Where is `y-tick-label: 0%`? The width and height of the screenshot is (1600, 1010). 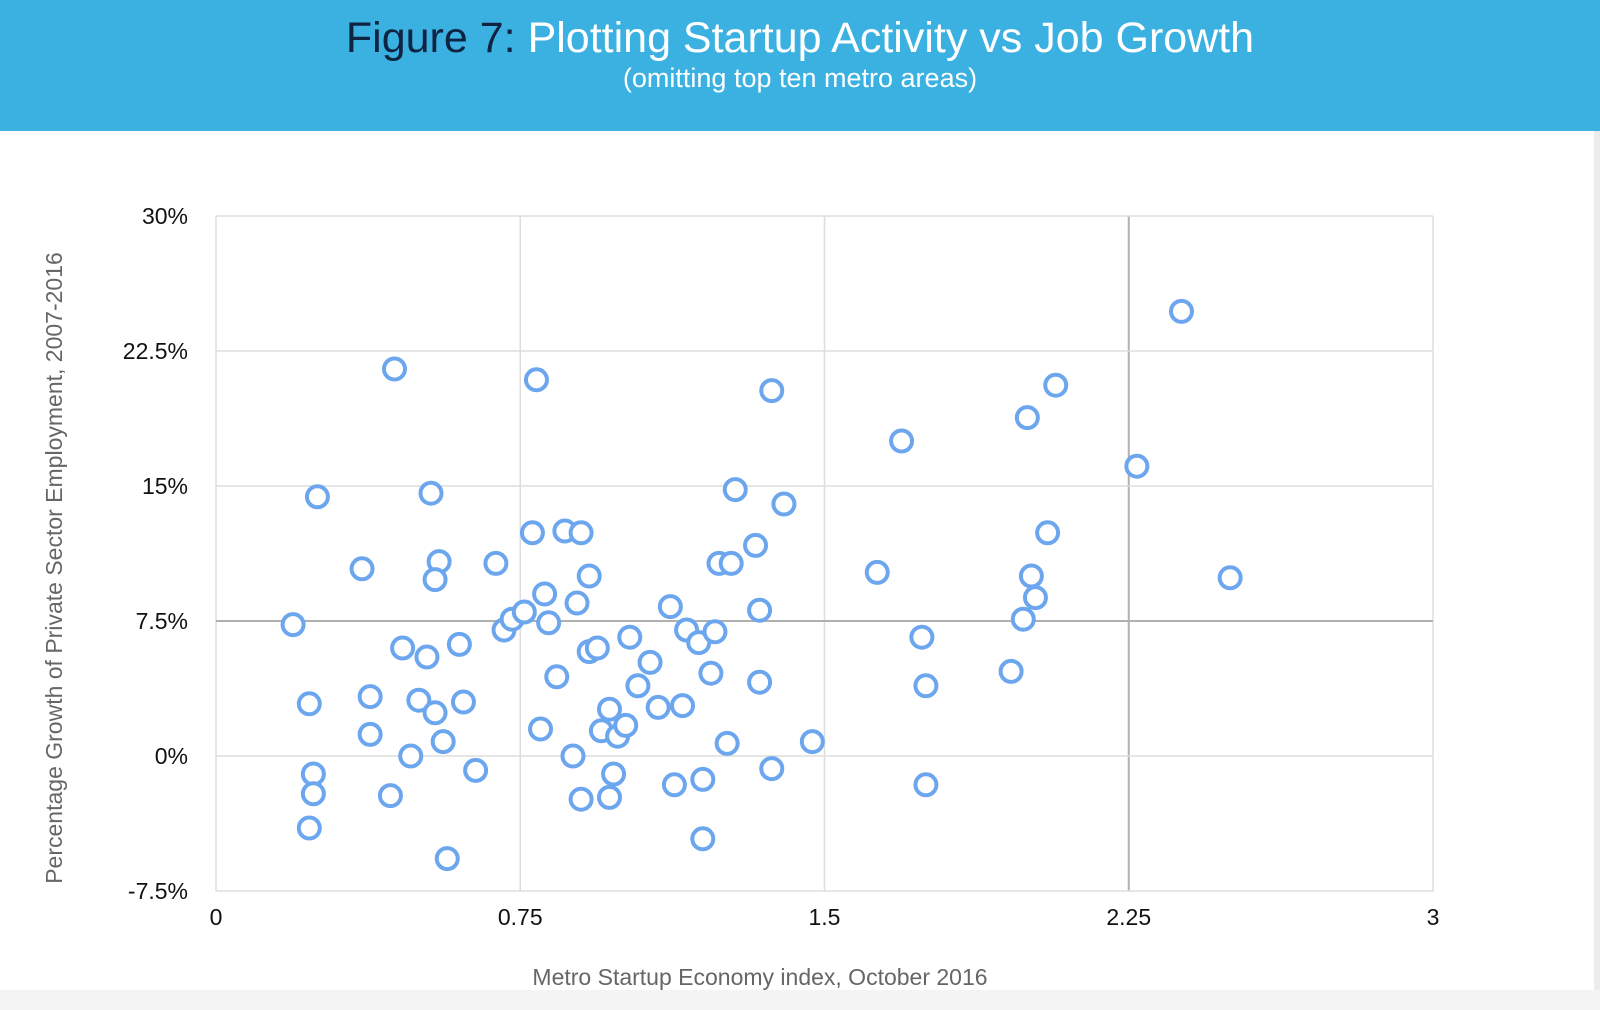
y-tick-label: 0% is located at coordinates (171, 756).